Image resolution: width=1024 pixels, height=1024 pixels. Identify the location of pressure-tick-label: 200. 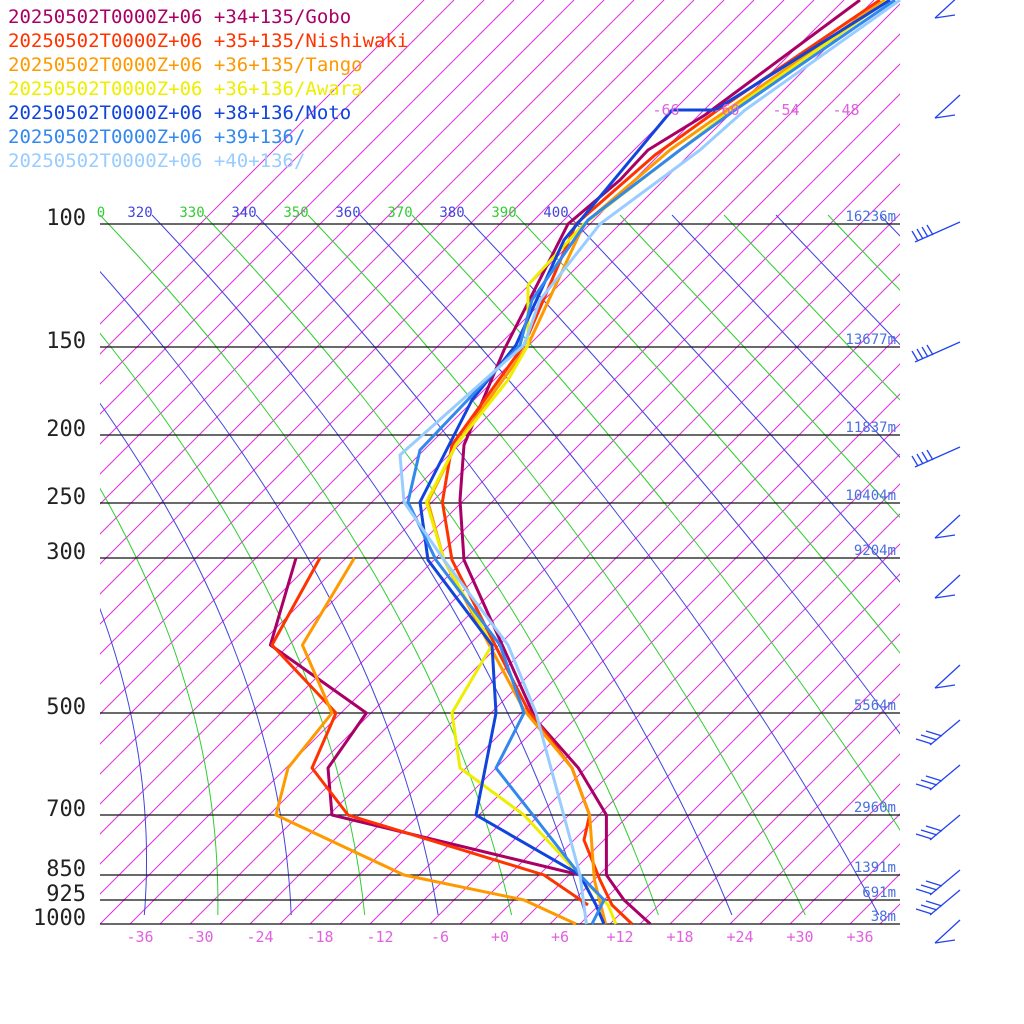
(66, 429).